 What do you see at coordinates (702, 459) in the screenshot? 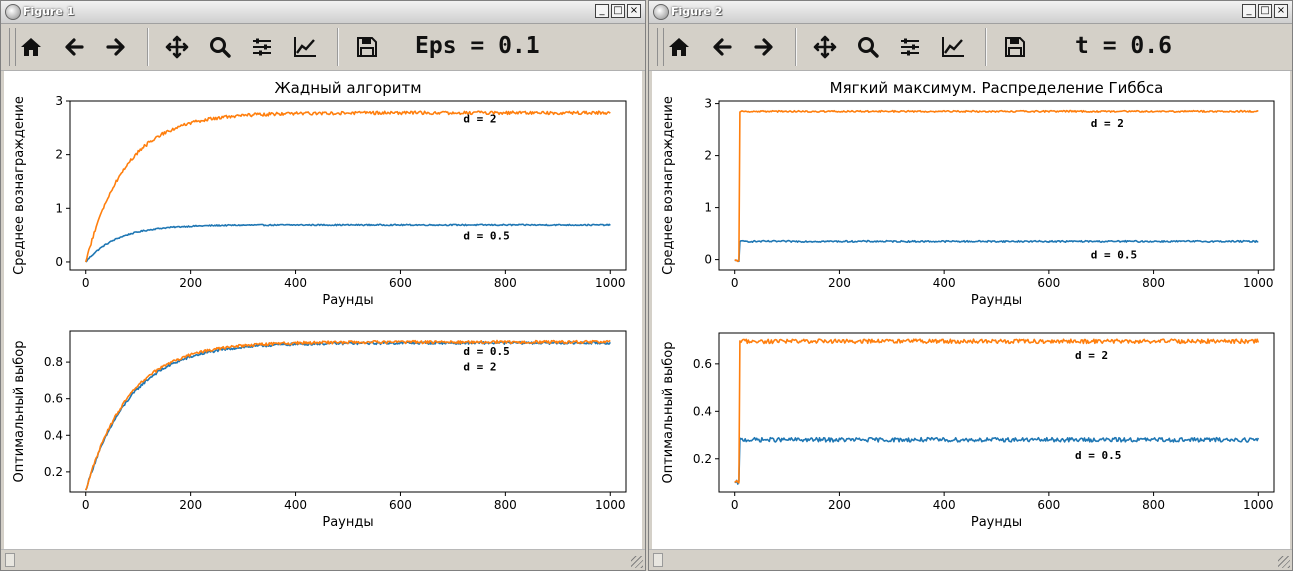
I see `y-tick-label: 0.2` at bounding box center [702, 459].